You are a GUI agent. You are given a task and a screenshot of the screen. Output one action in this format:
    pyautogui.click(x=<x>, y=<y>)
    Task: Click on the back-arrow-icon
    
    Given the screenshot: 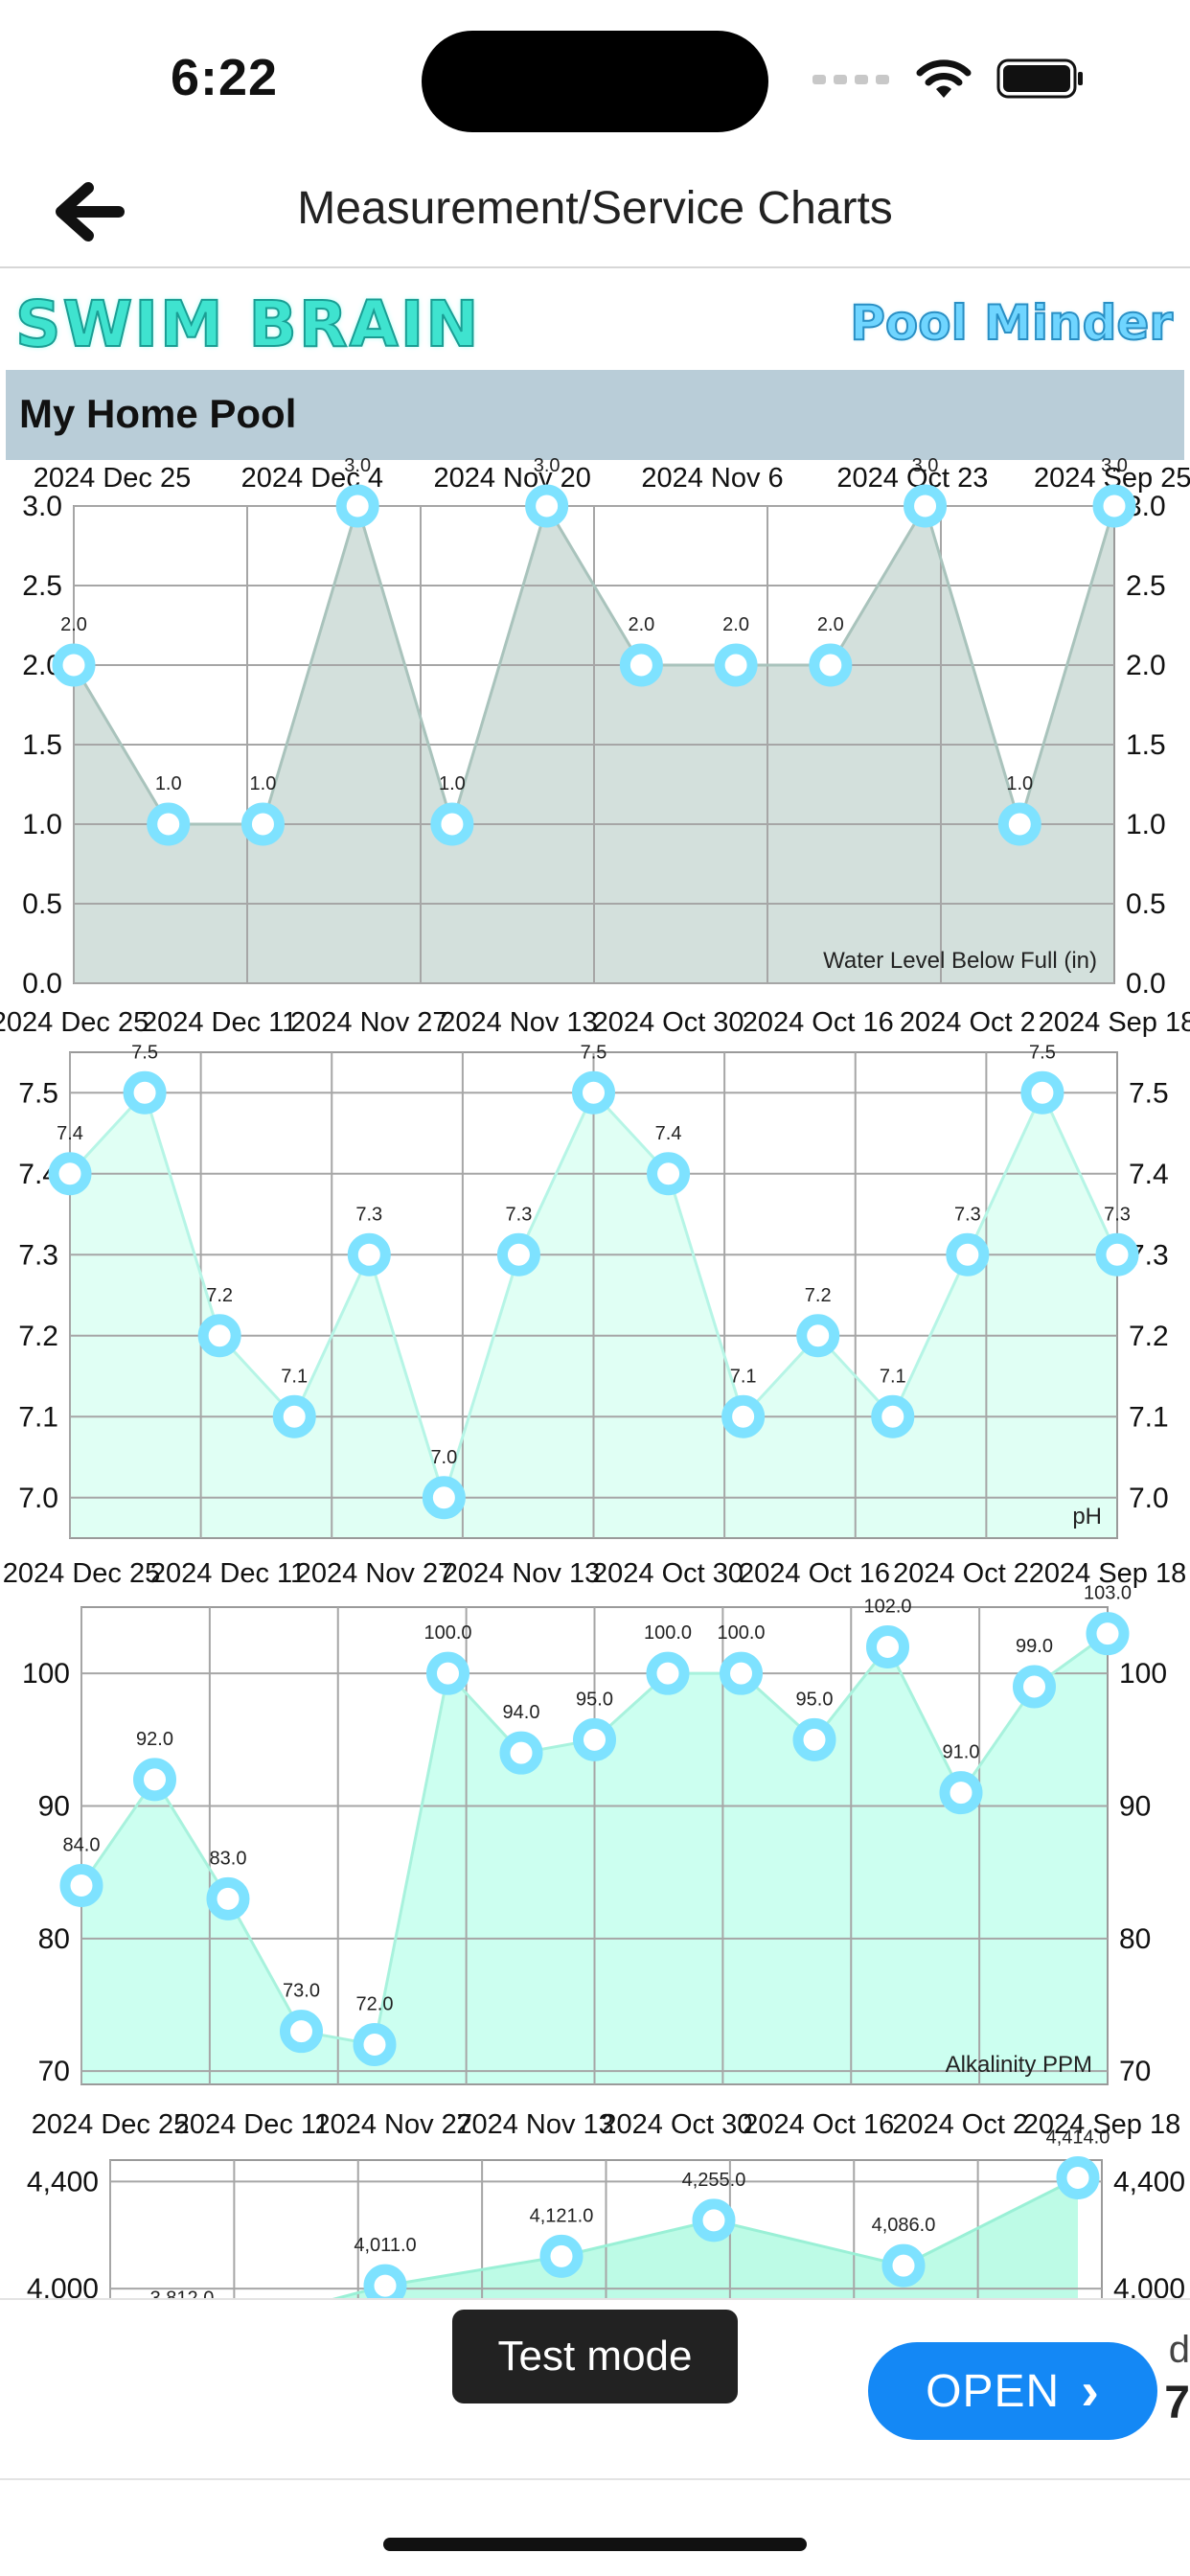 What is the action you would take?
    pyautogui.click(x=88, y=211)
    